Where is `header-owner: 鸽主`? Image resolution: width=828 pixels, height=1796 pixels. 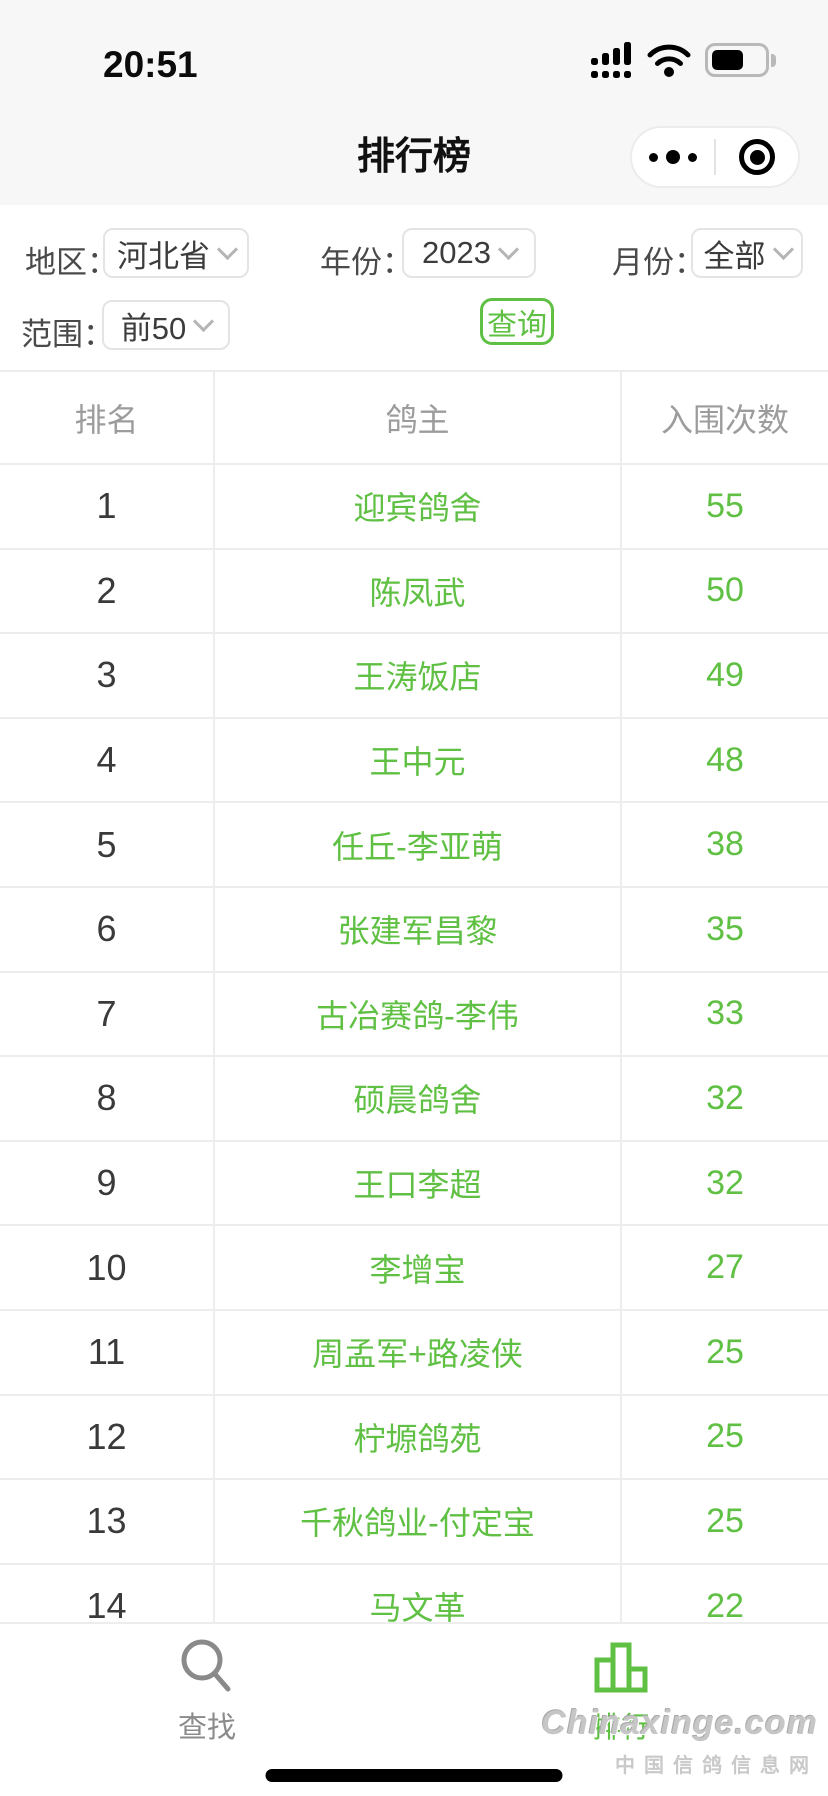 header-owner: 鸽主 is located at coordinates (418, 417).